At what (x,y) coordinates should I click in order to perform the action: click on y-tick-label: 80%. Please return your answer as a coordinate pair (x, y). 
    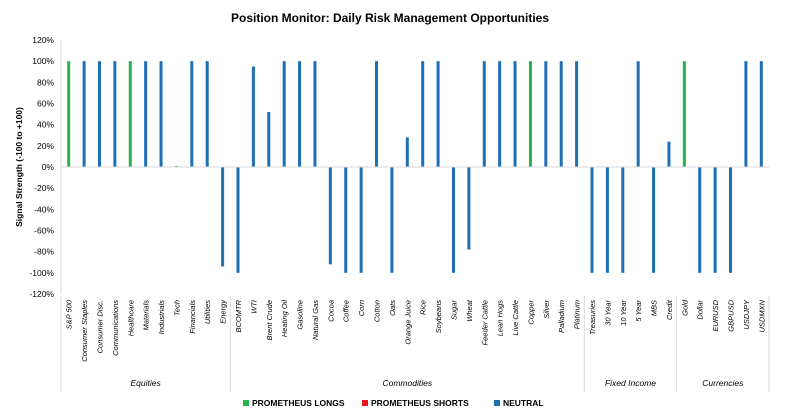
    Looking at the image, I should click on (45, 82).